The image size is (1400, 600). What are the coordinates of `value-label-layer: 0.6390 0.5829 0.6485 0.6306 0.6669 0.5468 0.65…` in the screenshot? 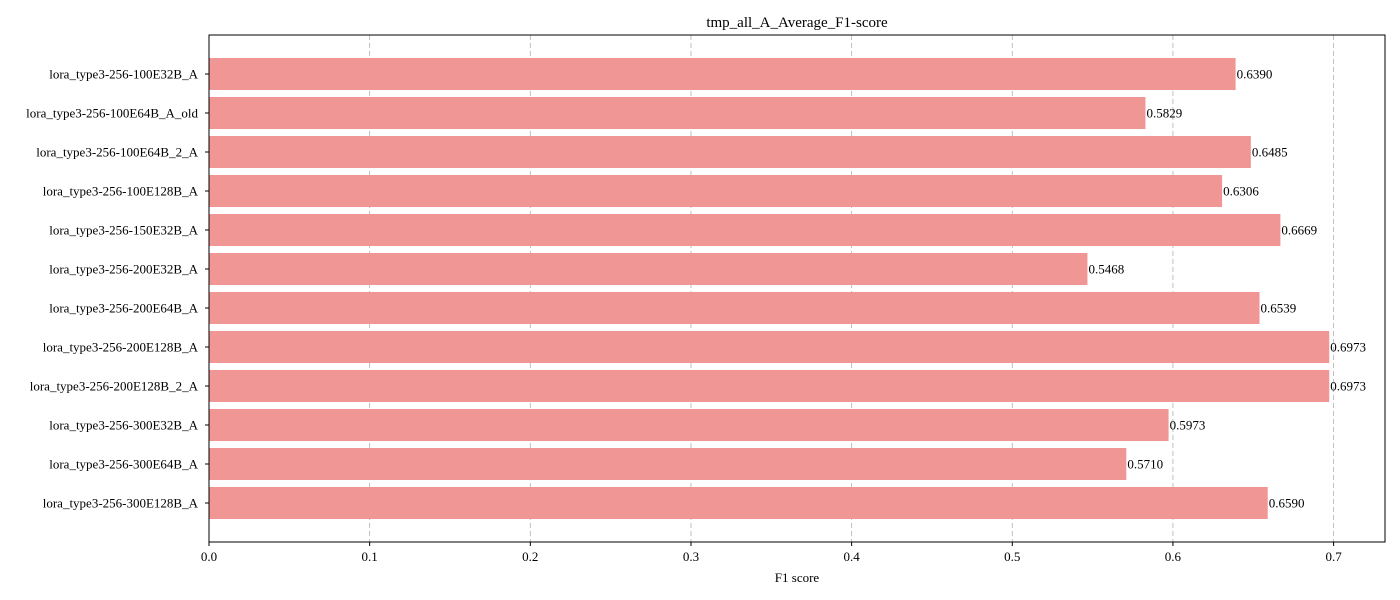 It's located at (1227, 289).